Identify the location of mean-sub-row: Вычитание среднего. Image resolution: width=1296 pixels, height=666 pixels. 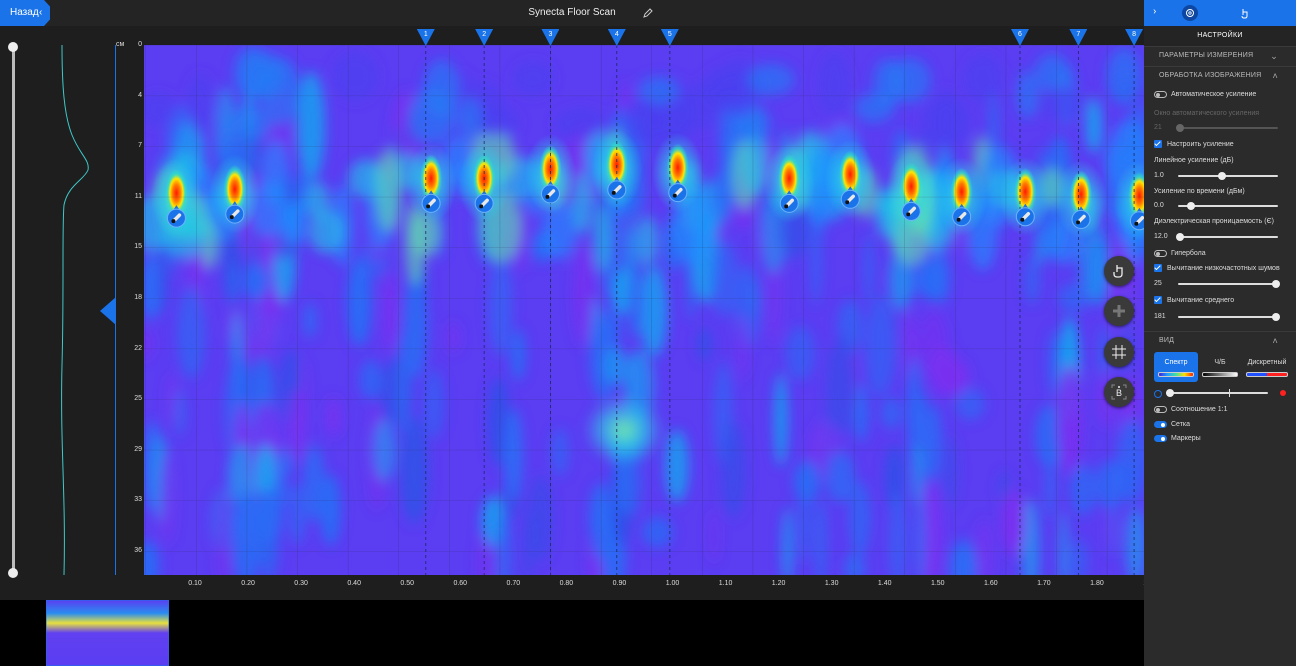
(1221, 301).